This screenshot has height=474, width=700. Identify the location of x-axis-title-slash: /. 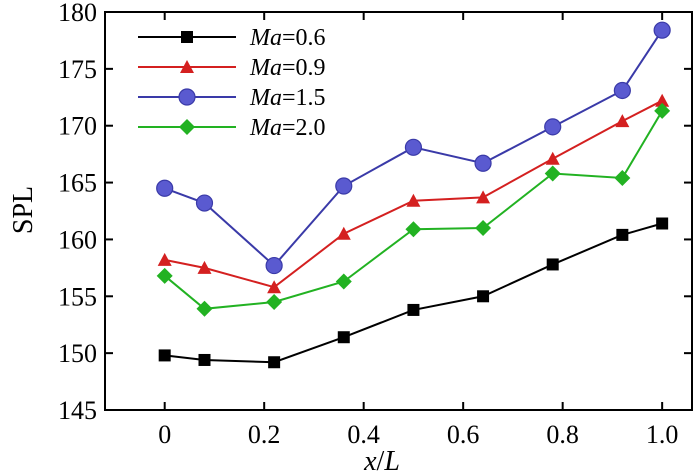
(381, 460).